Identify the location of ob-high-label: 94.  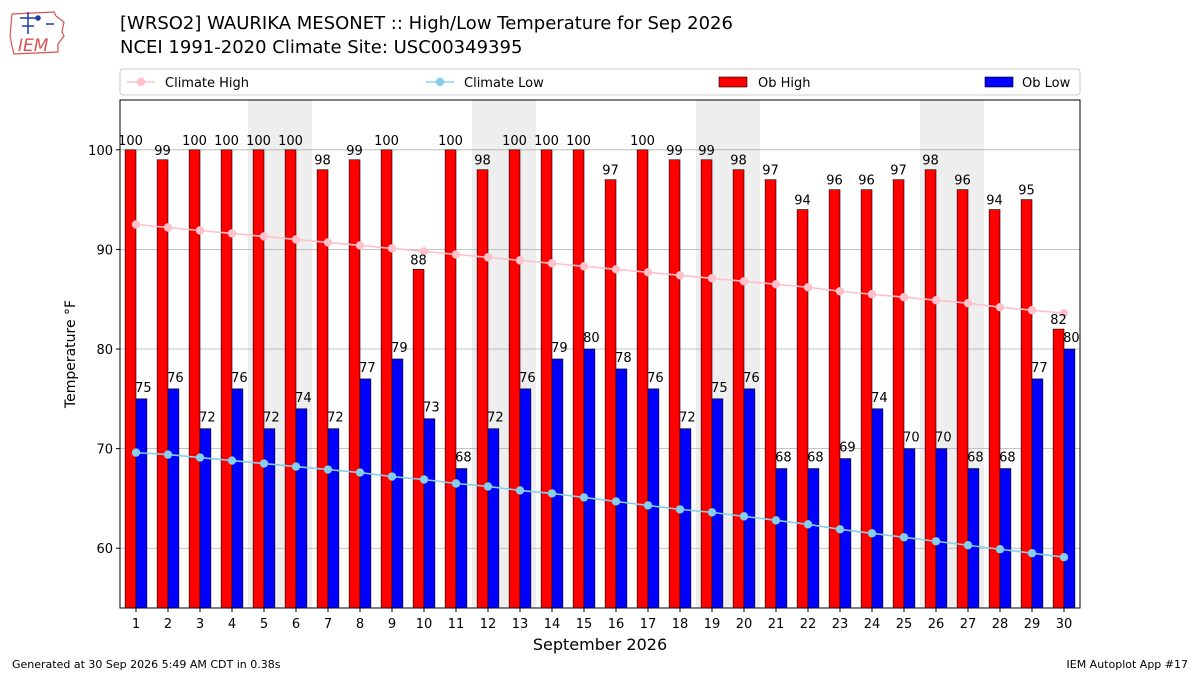
(802, 201).